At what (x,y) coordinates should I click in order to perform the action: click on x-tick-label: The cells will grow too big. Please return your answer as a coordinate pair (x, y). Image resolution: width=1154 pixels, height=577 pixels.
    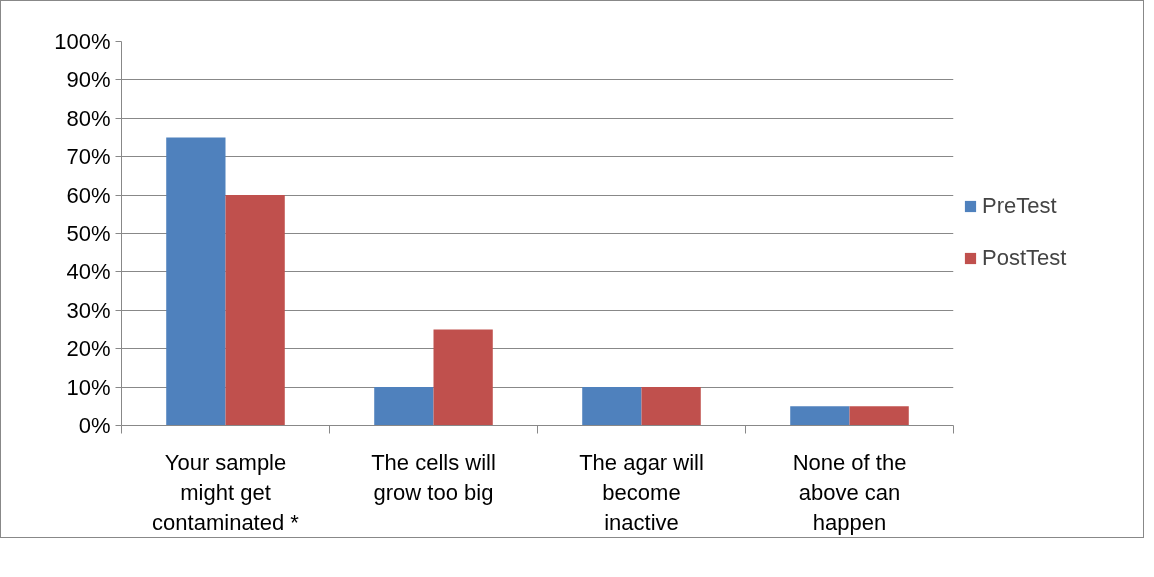
    Looking at the image, I should click on (433, 477).